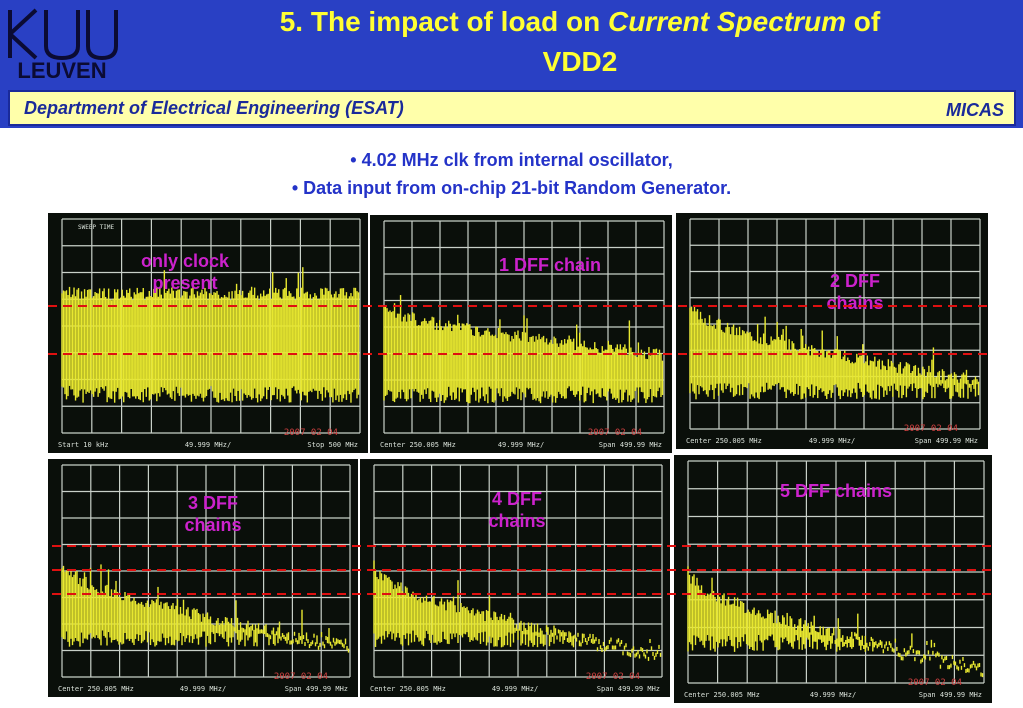 This screenshot has width=1023, height=708. Describe the element at coordinates (511, 160) in the screenshot. I see `bullet-item: • 4.02 MHz clk from internal oscillator,` at that location.